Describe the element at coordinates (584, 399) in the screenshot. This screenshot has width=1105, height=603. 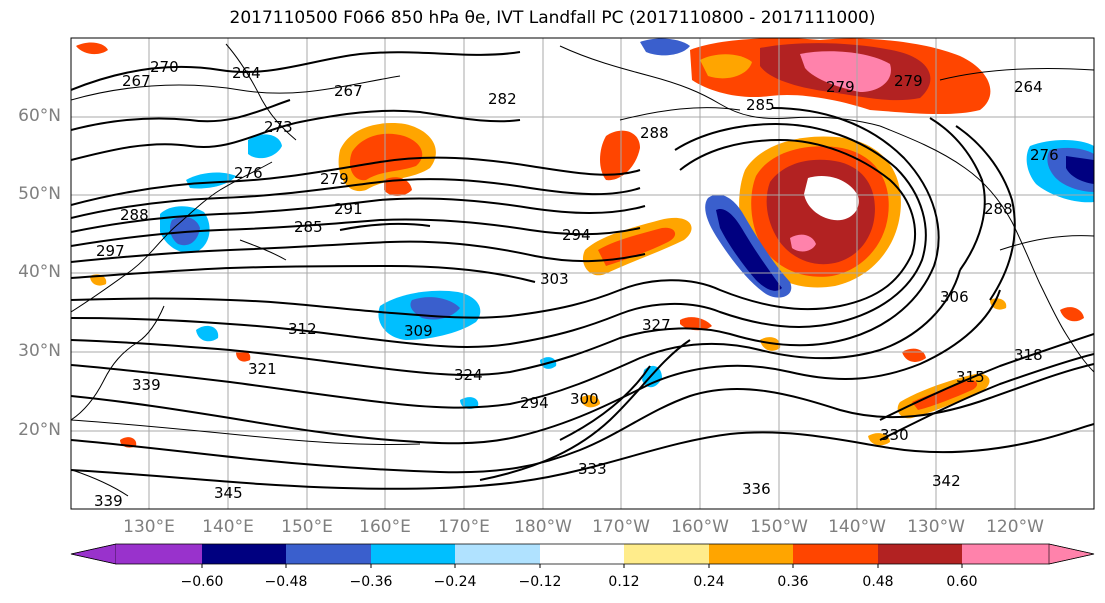
I see `svg-text: 300` at that location.